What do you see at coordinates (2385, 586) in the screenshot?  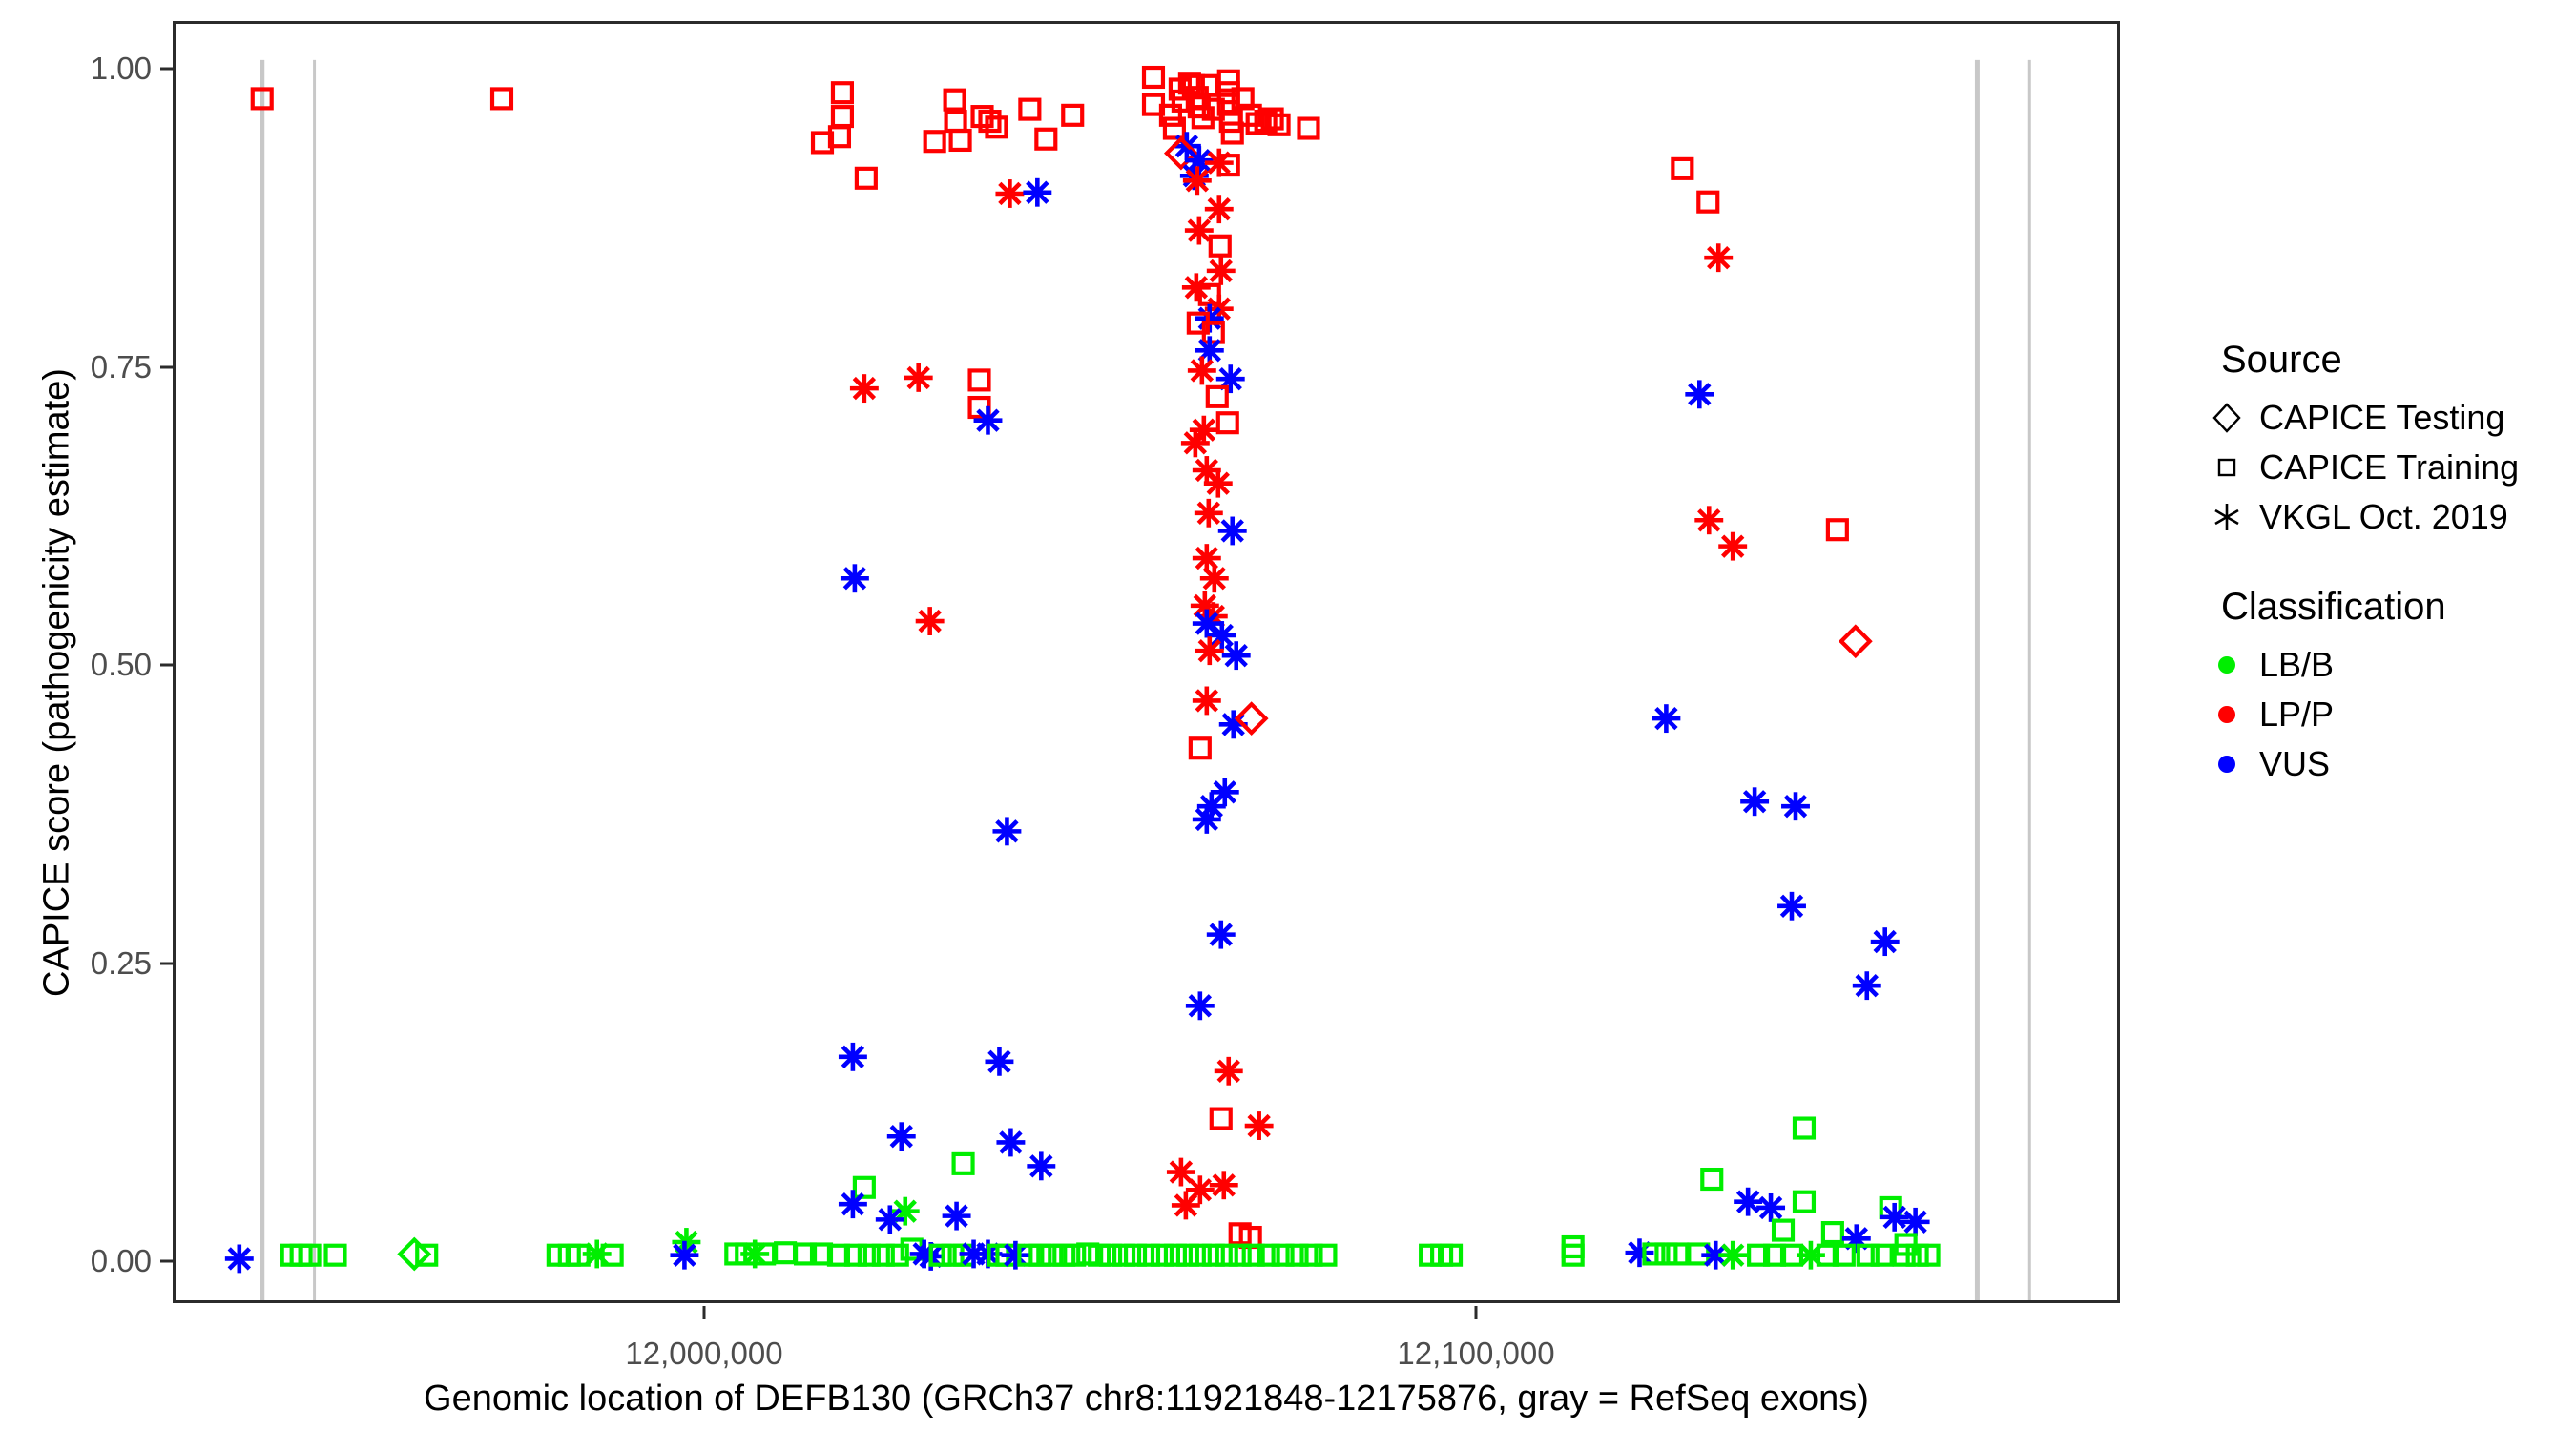 I see `legend: Source CAPICE Testing CAPICE Training` at bounding box center [2385, 586].